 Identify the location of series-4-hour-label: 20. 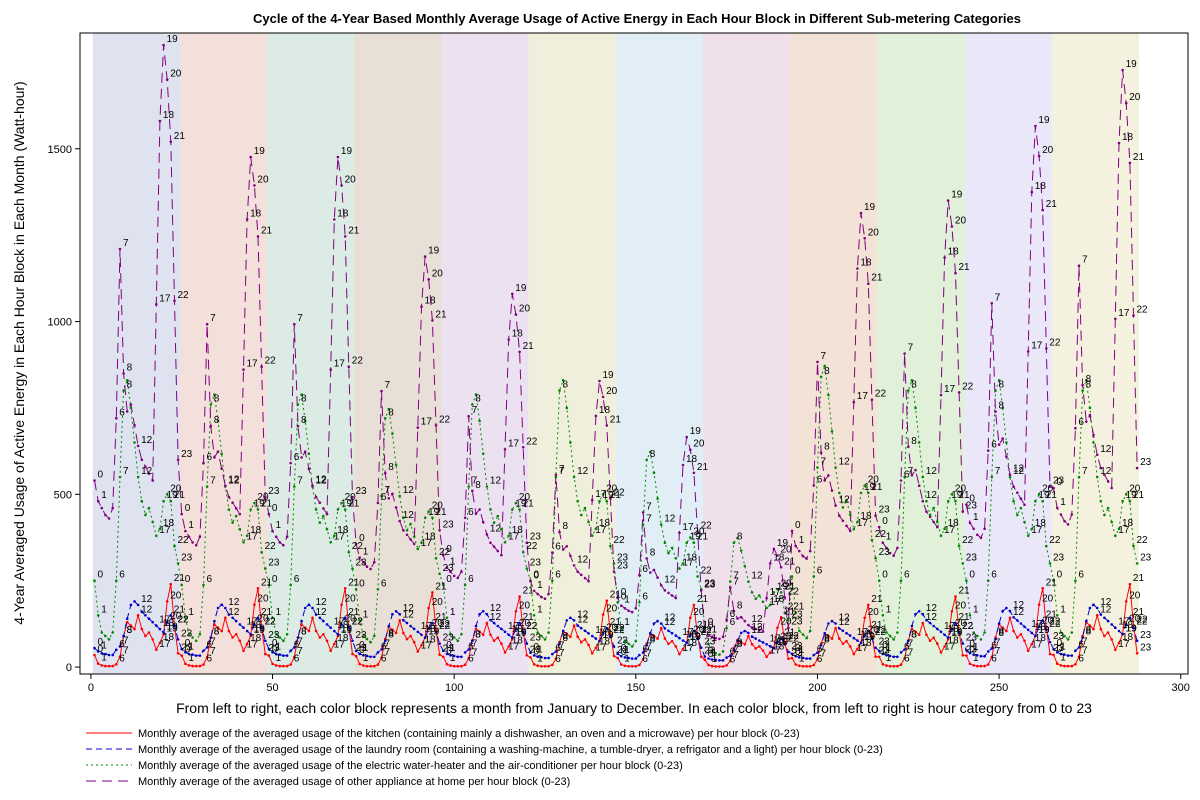
(525, 309).